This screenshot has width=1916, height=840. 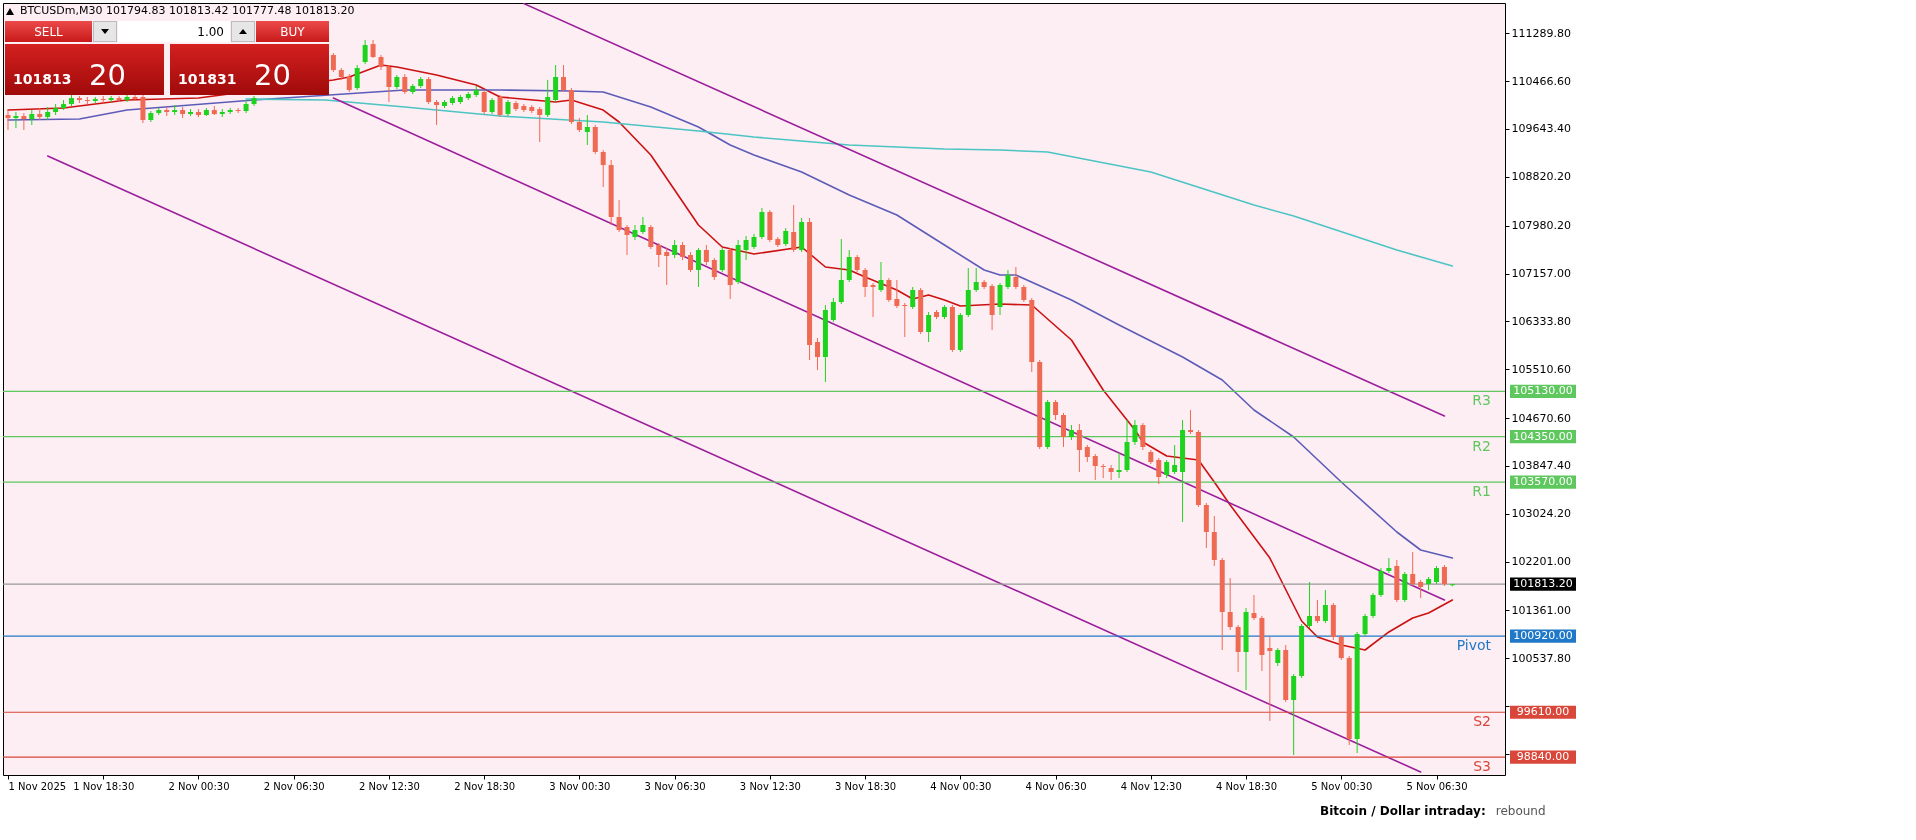 I want to click on text: Bitcoin / Dollar intraday:, so click(x=1403, y=811).